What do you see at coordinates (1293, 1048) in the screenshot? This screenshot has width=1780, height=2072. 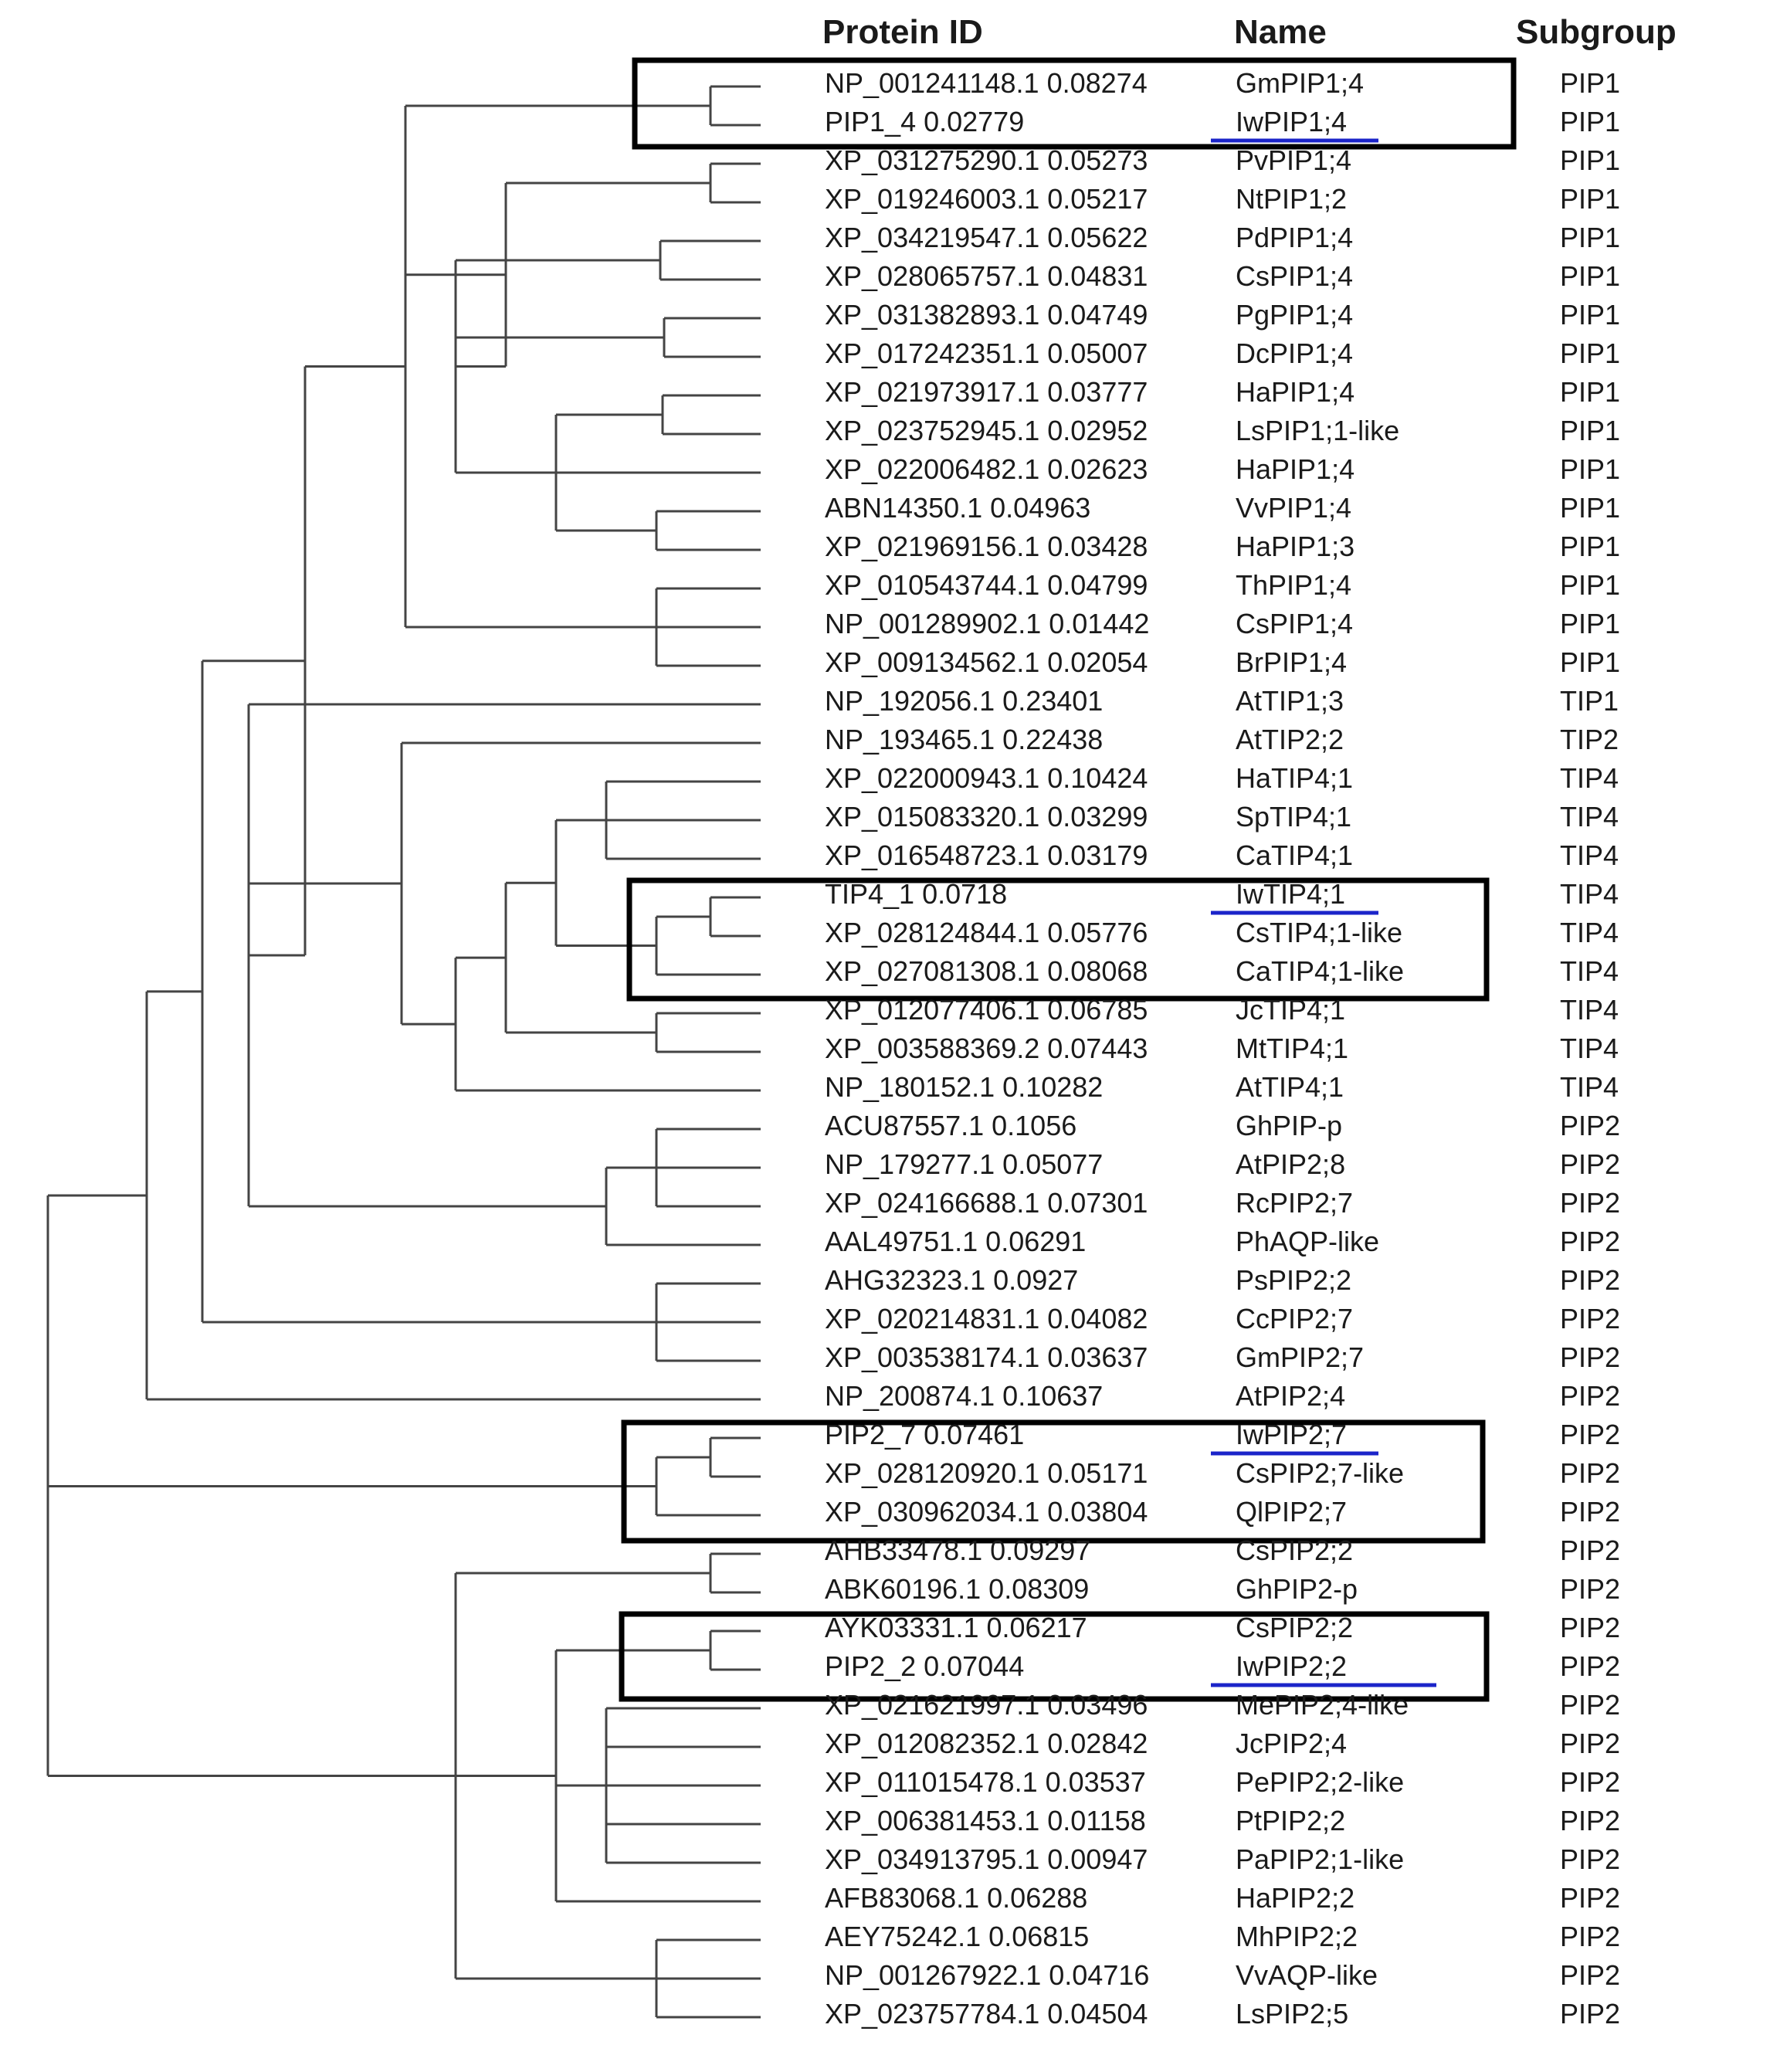 I see `protein-name-cell: MtTIP4;1` at bounding box center [1293, 1048].